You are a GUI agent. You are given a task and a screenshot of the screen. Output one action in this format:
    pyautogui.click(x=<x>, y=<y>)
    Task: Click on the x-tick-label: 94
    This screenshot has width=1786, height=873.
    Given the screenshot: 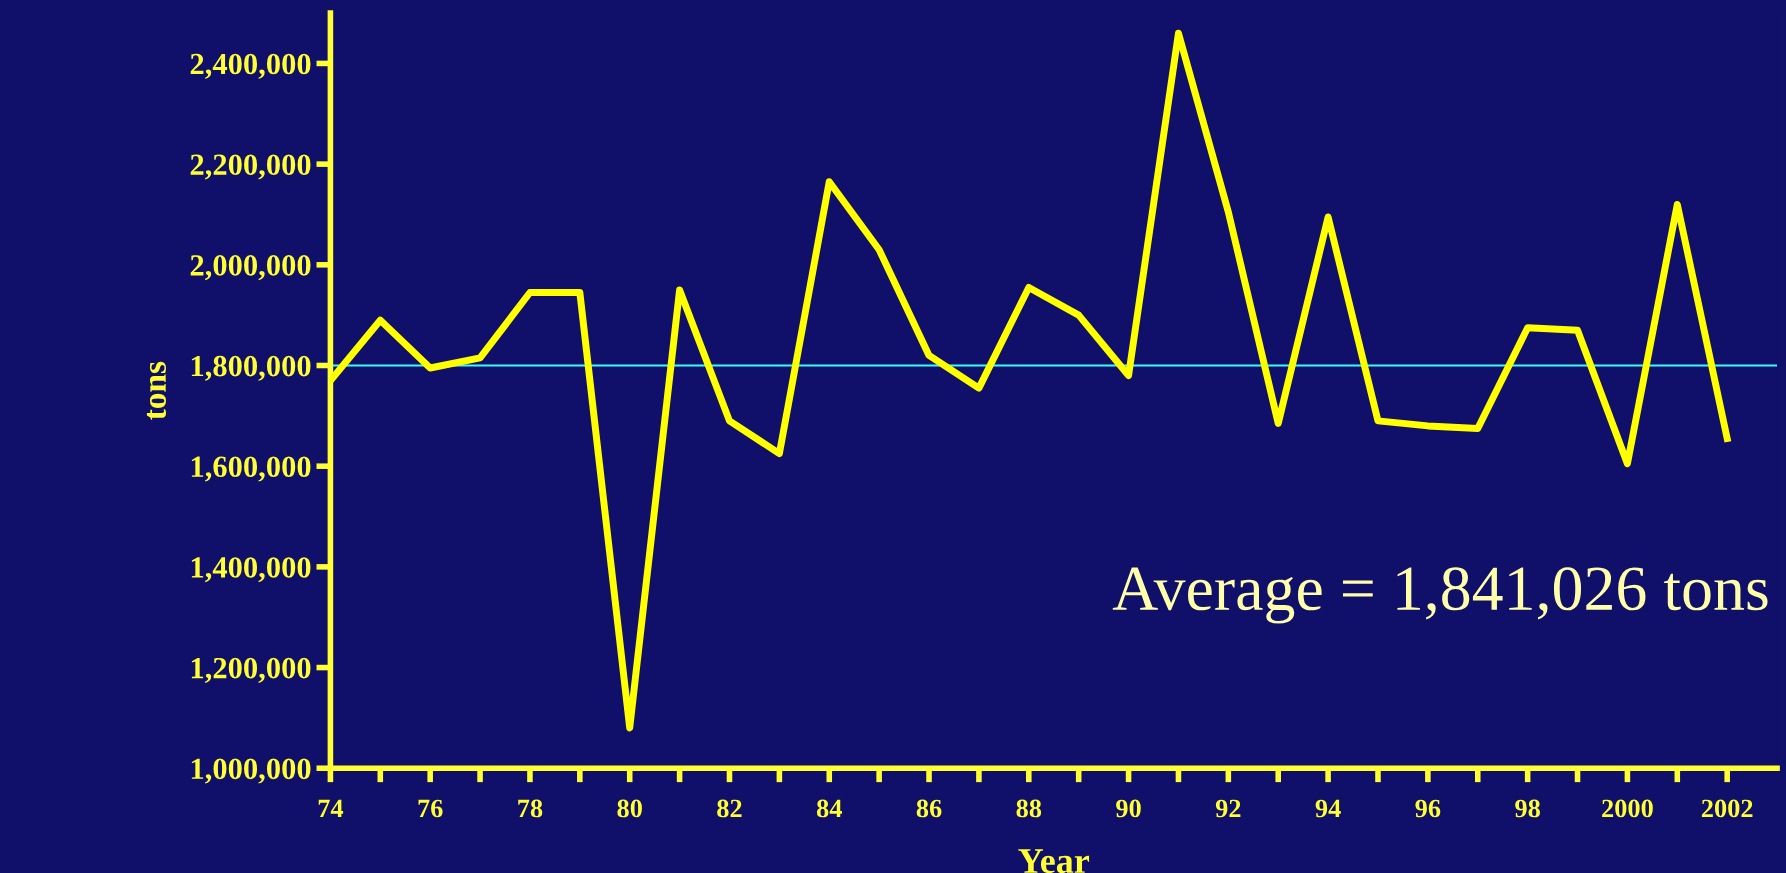 What is the action you would take?
    pyautogui.click(x=1328, y=808)
    